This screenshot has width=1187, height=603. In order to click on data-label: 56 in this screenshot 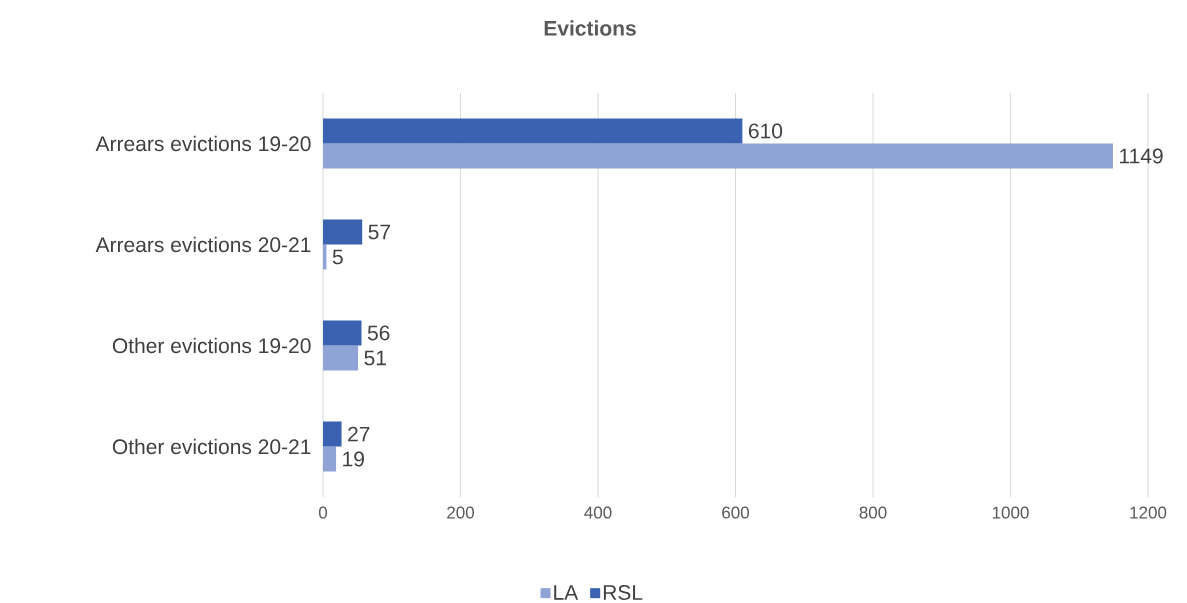, I will do `click(378, 333)`.